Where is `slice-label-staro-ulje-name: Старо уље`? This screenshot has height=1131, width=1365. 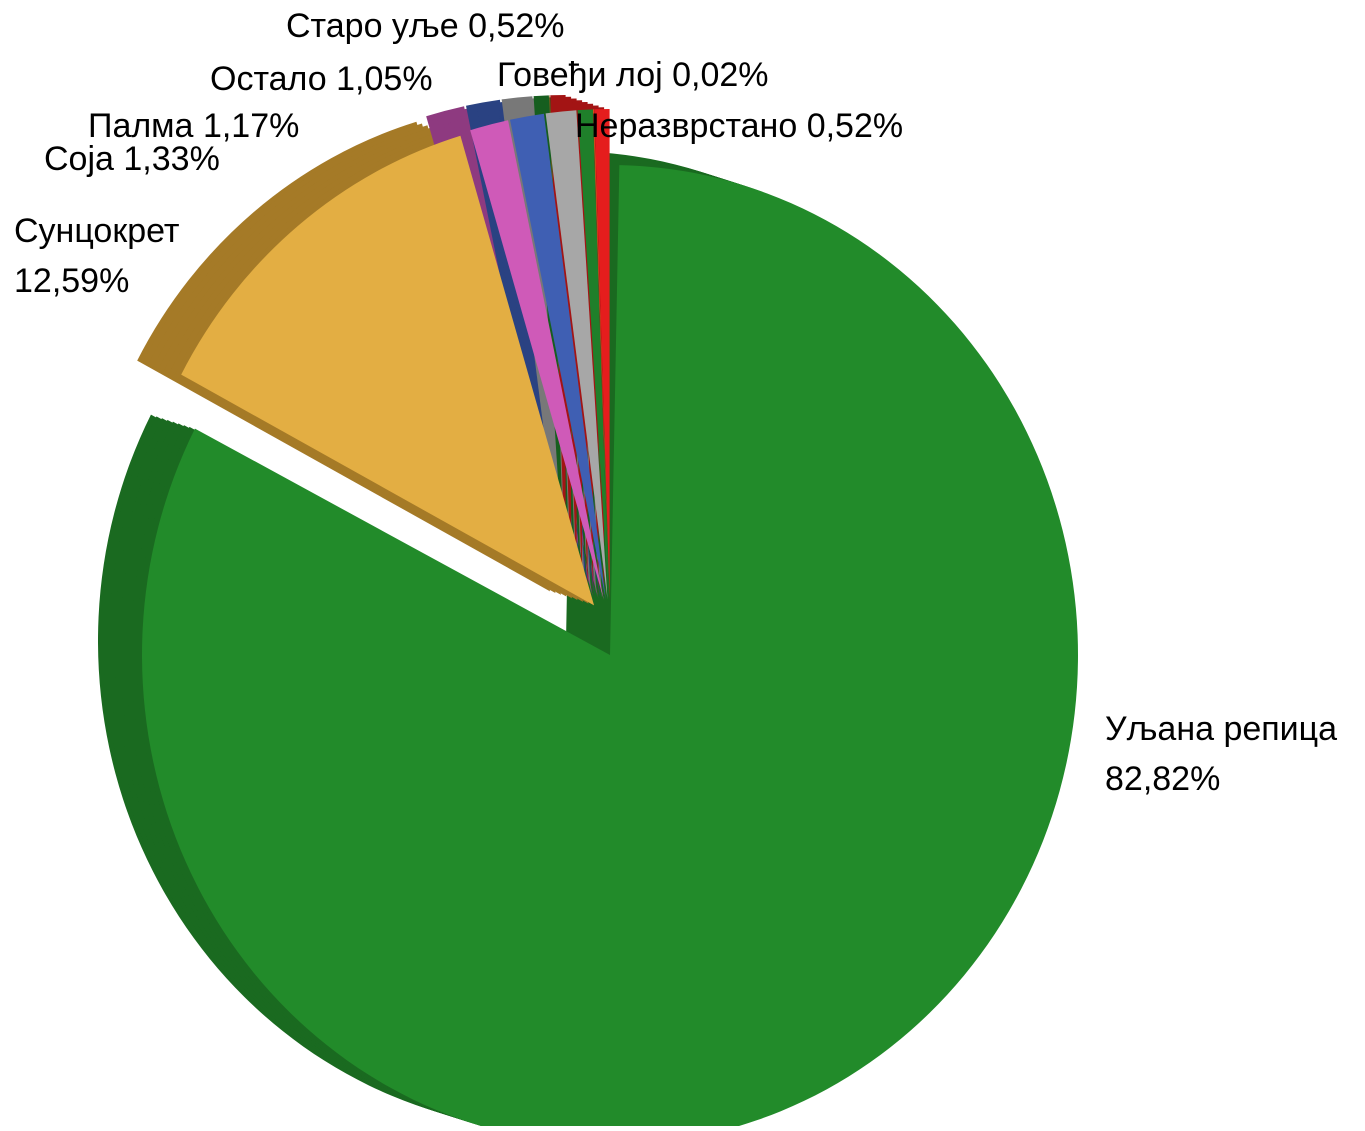 slice-label-staro-ulje-name: Старо уље is located at coordinates (372, 26).